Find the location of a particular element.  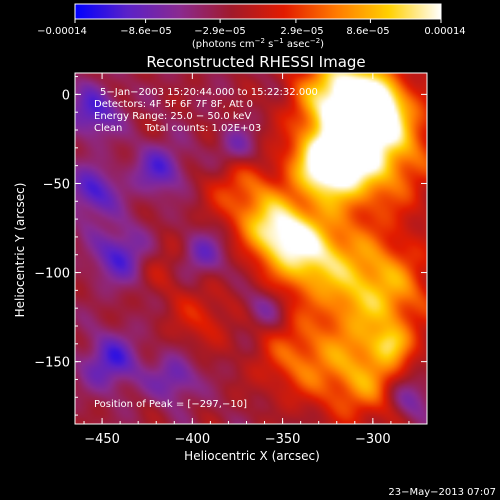

x-tick-label: −400 is located at coordinates (192, 439).